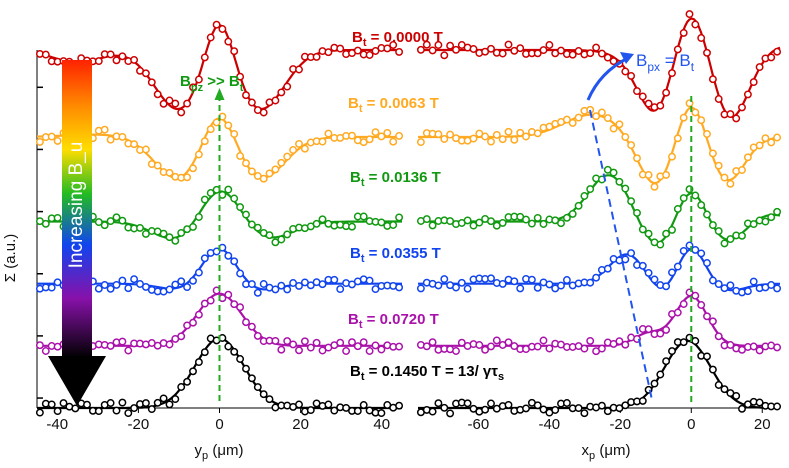 Image resolution: width=789 pixels, height=468 pixels. Describe the element at coordinates (427, 373) in the screenshot. I see `series-label-5: Bt = 0.1450 T = 13/ γτs` at that location.